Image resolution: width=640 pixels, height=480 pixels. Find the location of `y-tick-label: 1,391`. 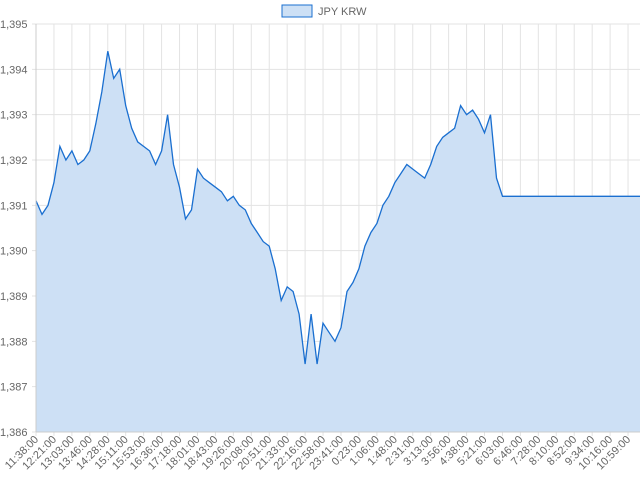

y-tick-label: 1,391 is located at coordinates (14, 206).